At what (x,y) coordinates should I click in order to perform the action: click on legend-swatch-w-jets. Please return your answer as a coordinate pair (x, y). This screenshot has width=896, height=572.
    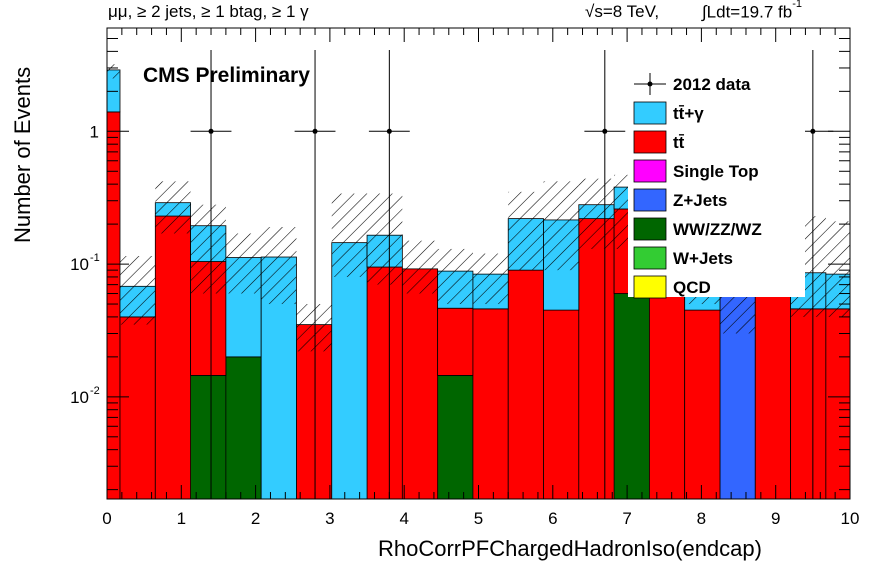
    Looking at the image, I should click on (650, 258).